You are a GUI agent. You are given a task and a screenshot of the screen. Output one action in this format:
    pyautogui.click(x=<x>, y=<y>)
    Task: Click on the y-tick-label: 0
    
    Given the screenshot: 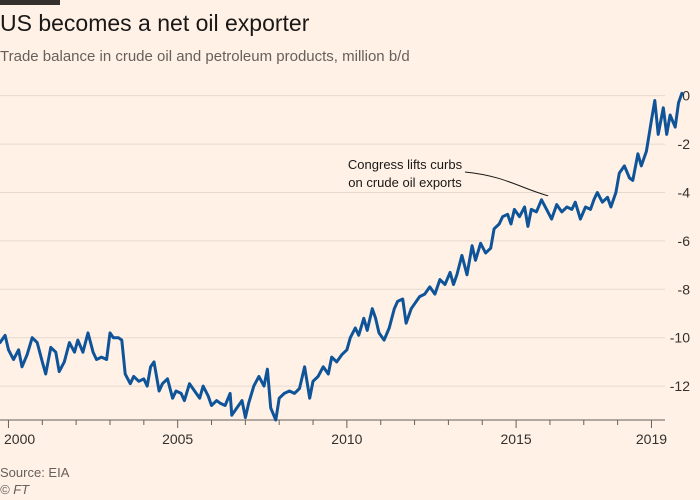 What is the action you would take?
    pyautogui.click(x=686, y=96)
    